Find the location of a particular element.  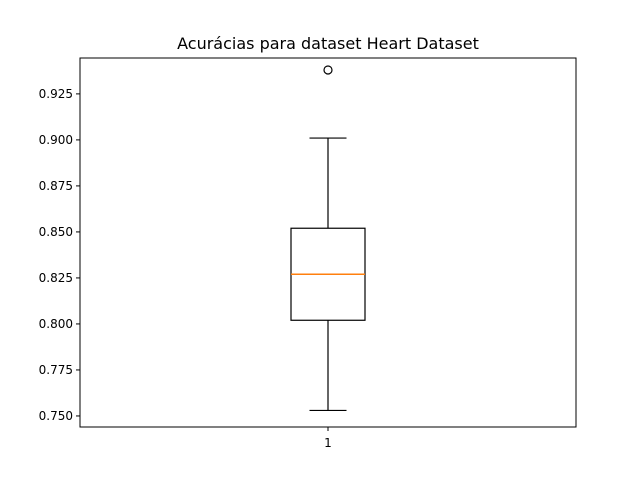

y-tick-label: 0.925 is located at coordinates (56, 94).